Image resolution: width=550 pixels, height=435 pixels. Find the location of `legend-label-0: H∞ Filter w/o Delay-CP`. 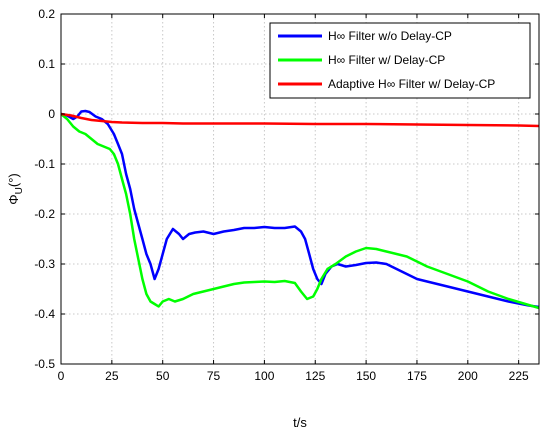

legend-label-0: H∞ Filter w/o Delay-CP is located at coordinates (390, 36).